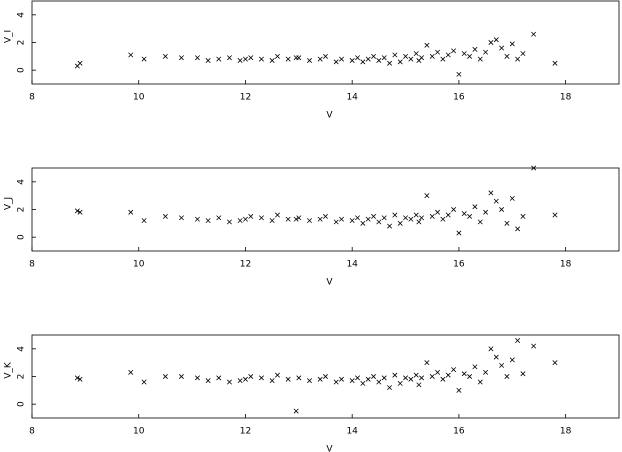 This screenshot has width=622, height=452. Describe the element at coordinates (22, 349) in the screenshot. I see `y-tick-label: 4` at that location.